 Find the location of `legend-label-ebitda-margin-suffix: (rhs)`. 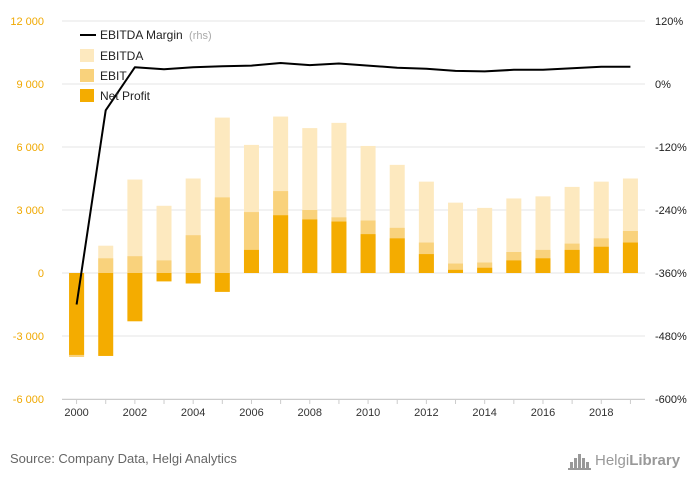

legend-label-ebitda-margin-suffix: (rhs) is located at coordinates (200, 36).